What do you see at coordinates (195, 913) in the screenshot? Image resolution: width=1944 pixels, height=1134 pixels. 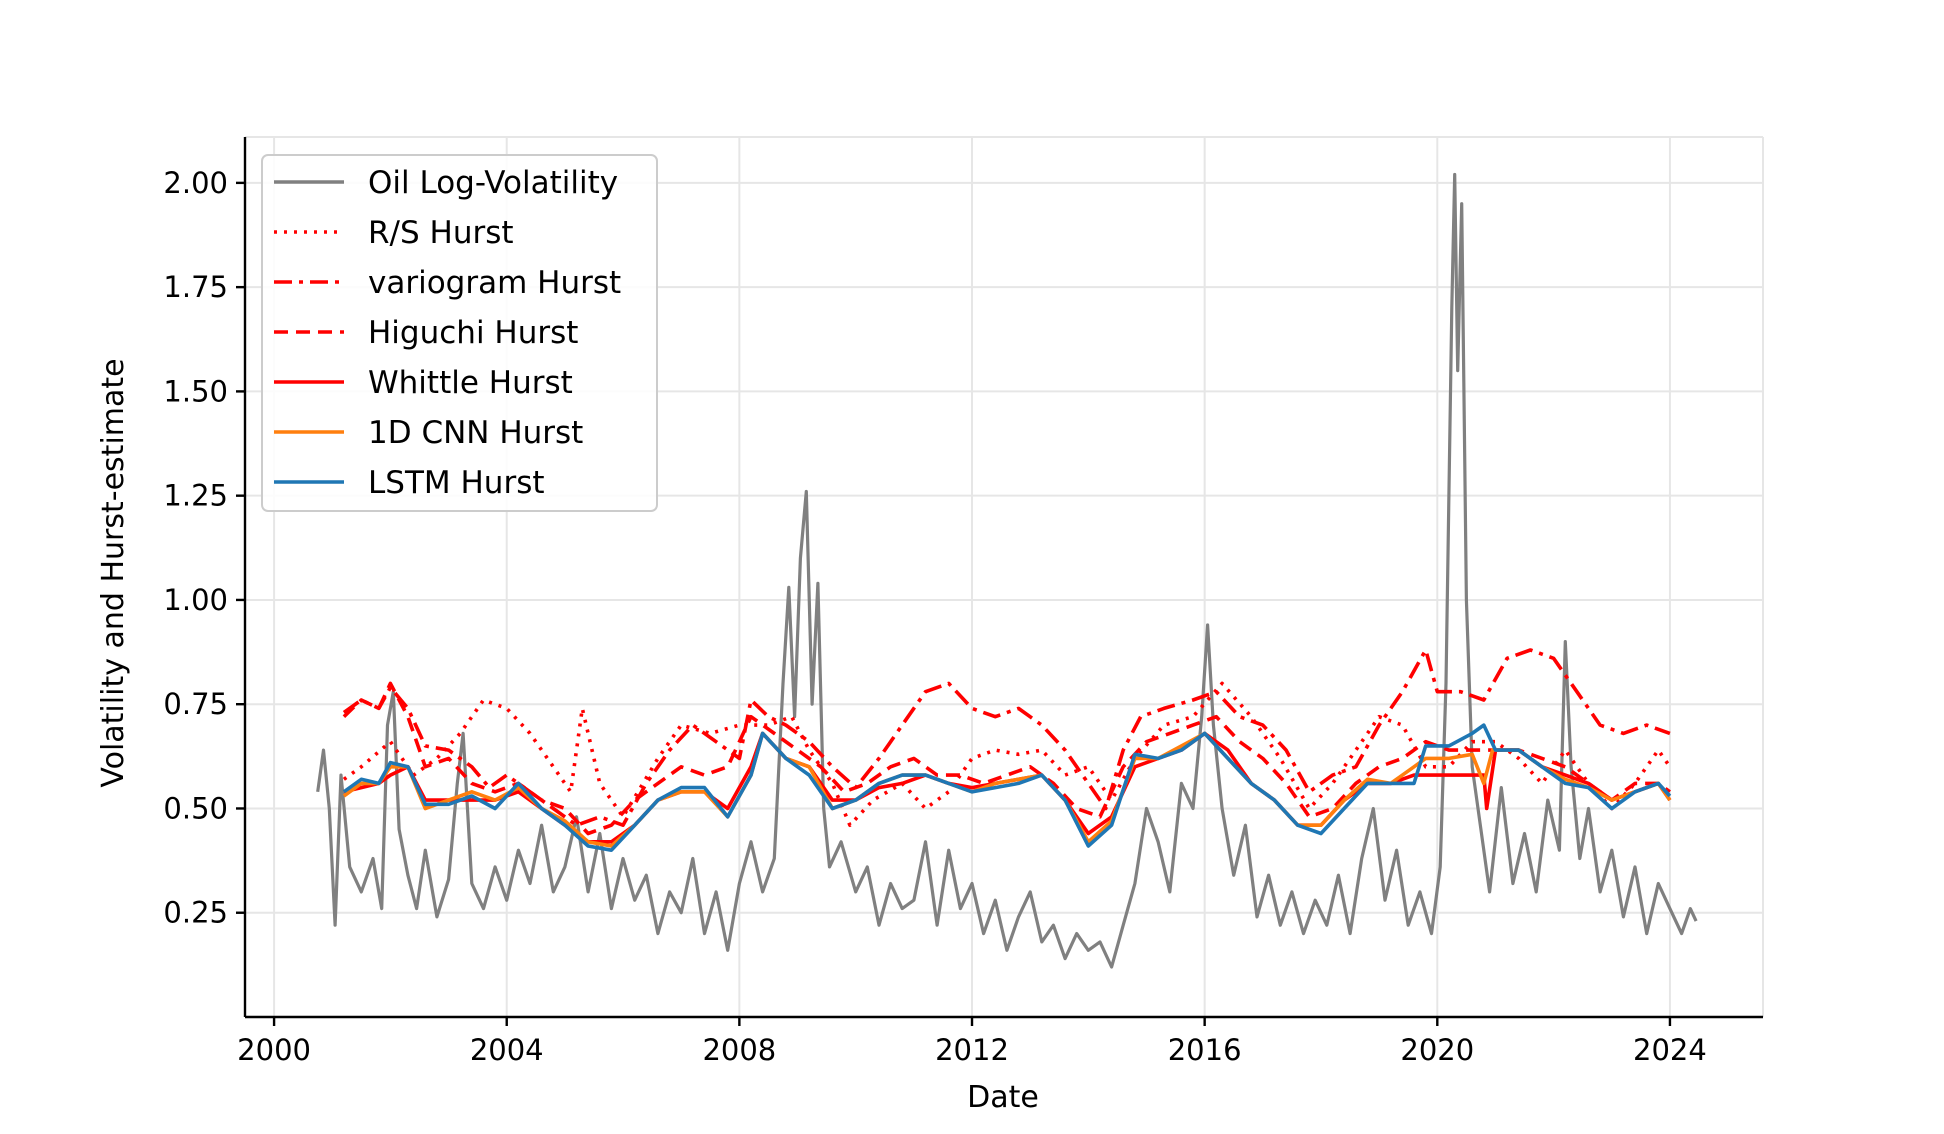 I see `y-tick-label: 0.25` at bounding box center [195, 913].